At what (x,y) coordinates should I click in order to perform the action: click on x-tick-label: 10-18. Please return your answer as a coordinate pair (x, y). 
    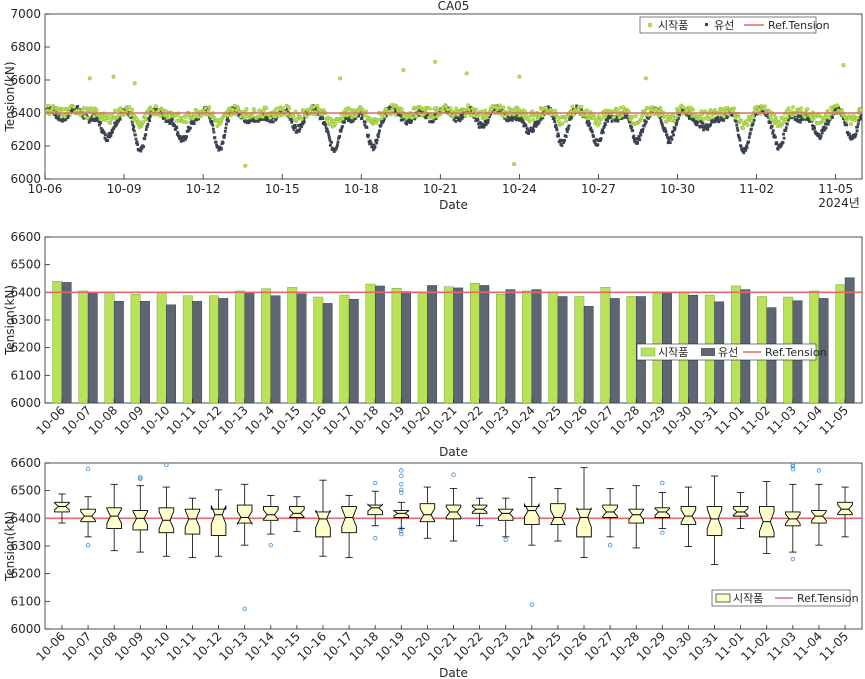
    Looking at the image, I should click on (361, 189).